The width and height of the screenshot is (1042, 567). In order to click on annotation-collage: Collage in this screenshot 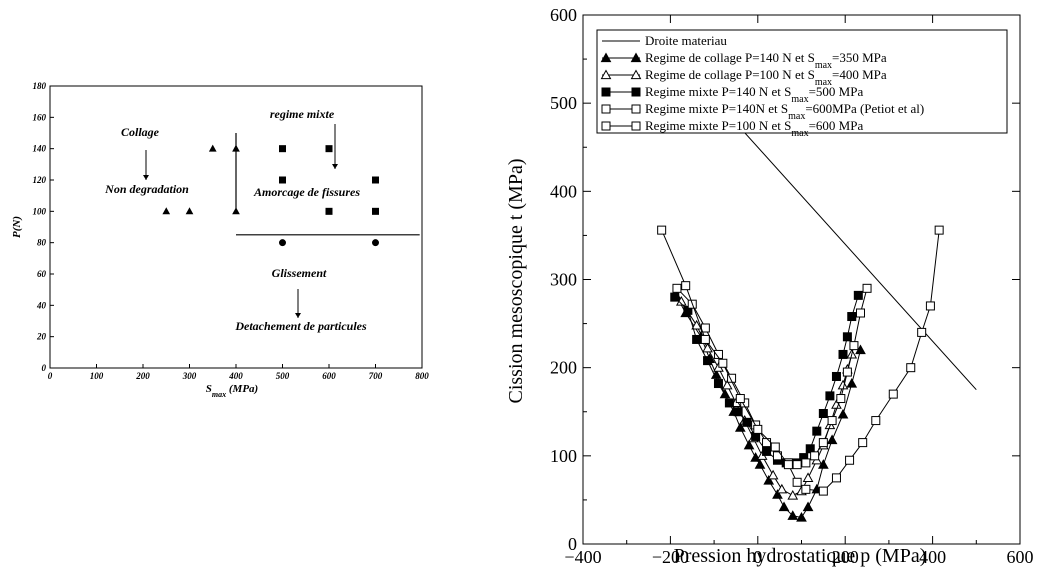, I will do `click(140, 132)`.